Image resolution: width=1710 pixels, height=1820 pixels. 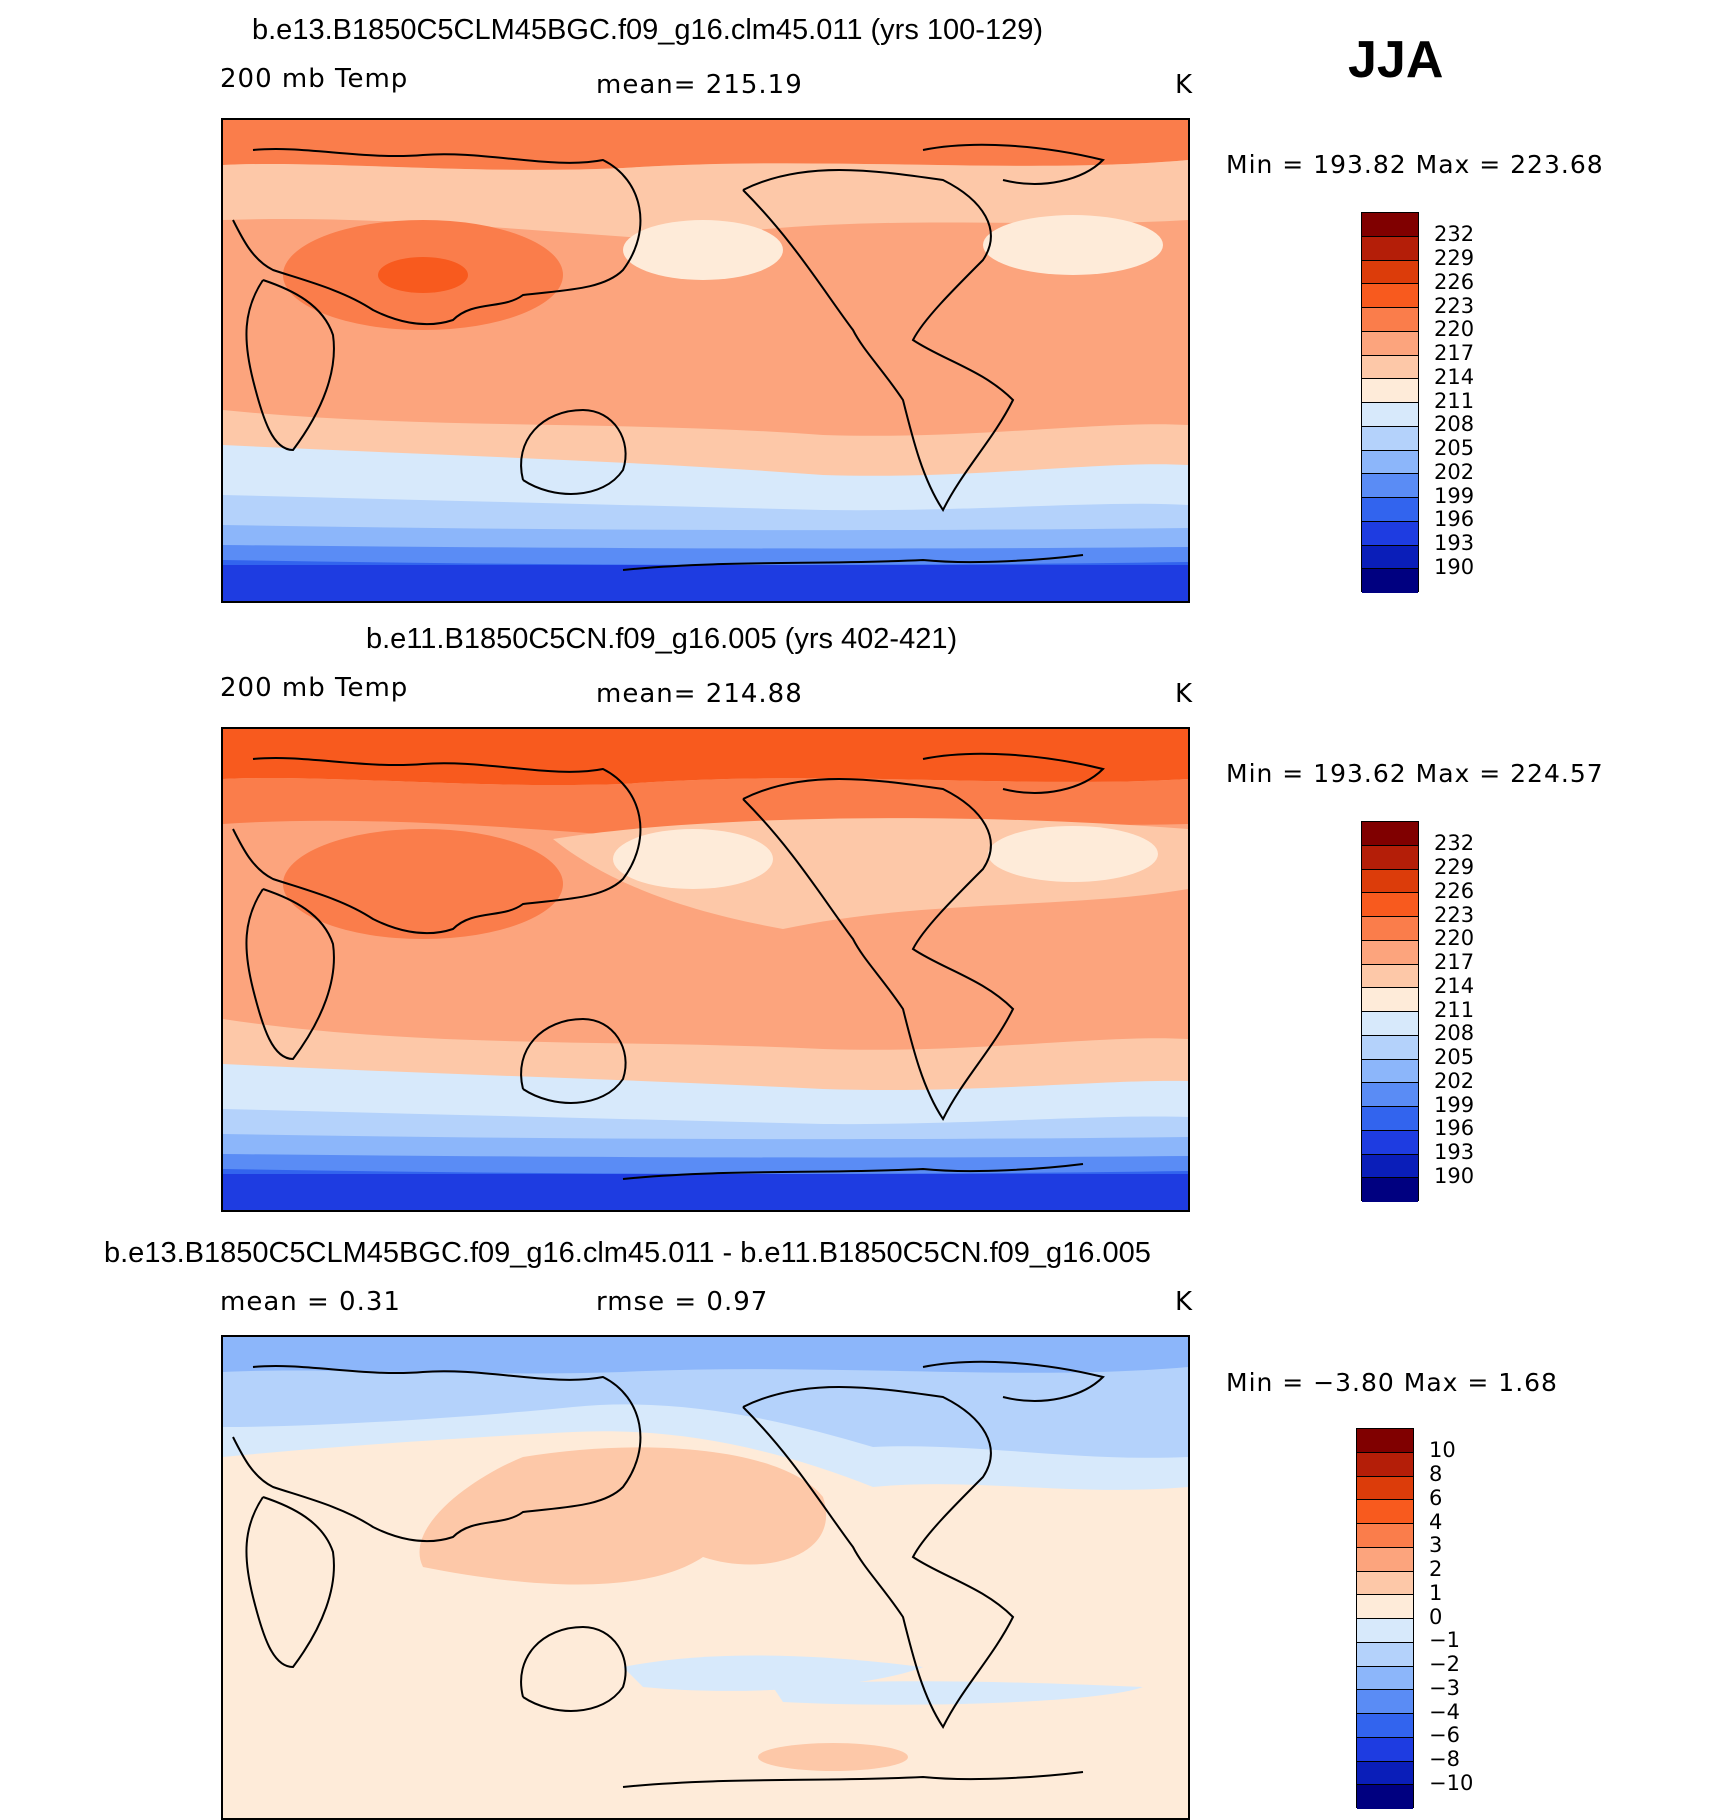 I want to click on colorbar-tick-label: 0, so click(x=1436, y=1617).